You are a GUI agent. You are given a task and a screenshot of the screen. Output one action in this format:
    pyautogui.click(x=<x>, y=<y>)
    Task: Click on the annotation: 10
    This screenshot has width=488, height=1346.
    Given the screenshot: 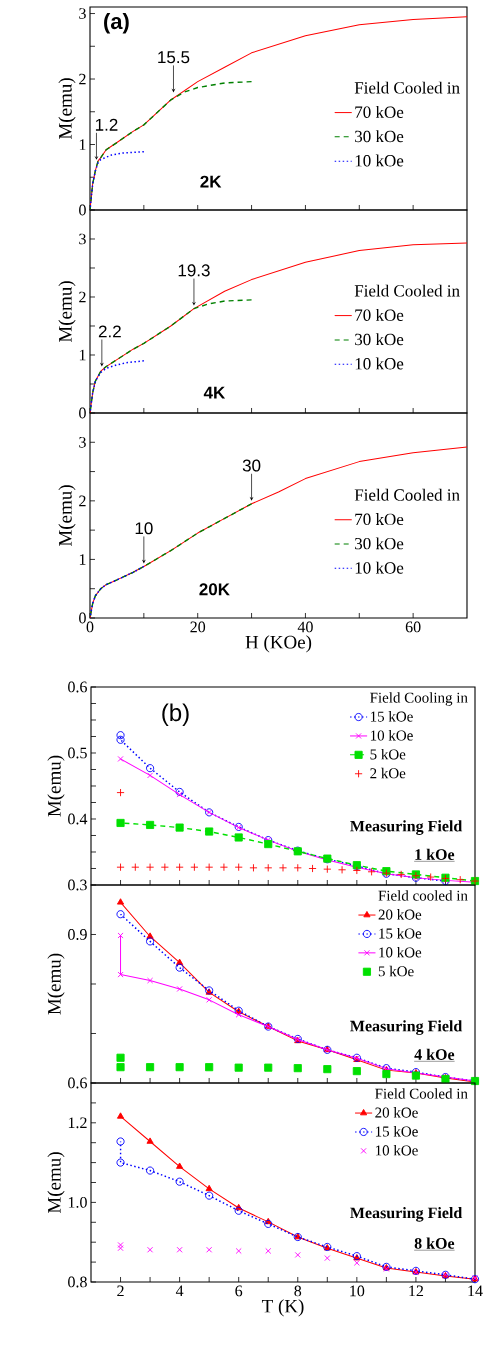 What is the action you would take?
    pyautogui.click(x=144, y=528)
    